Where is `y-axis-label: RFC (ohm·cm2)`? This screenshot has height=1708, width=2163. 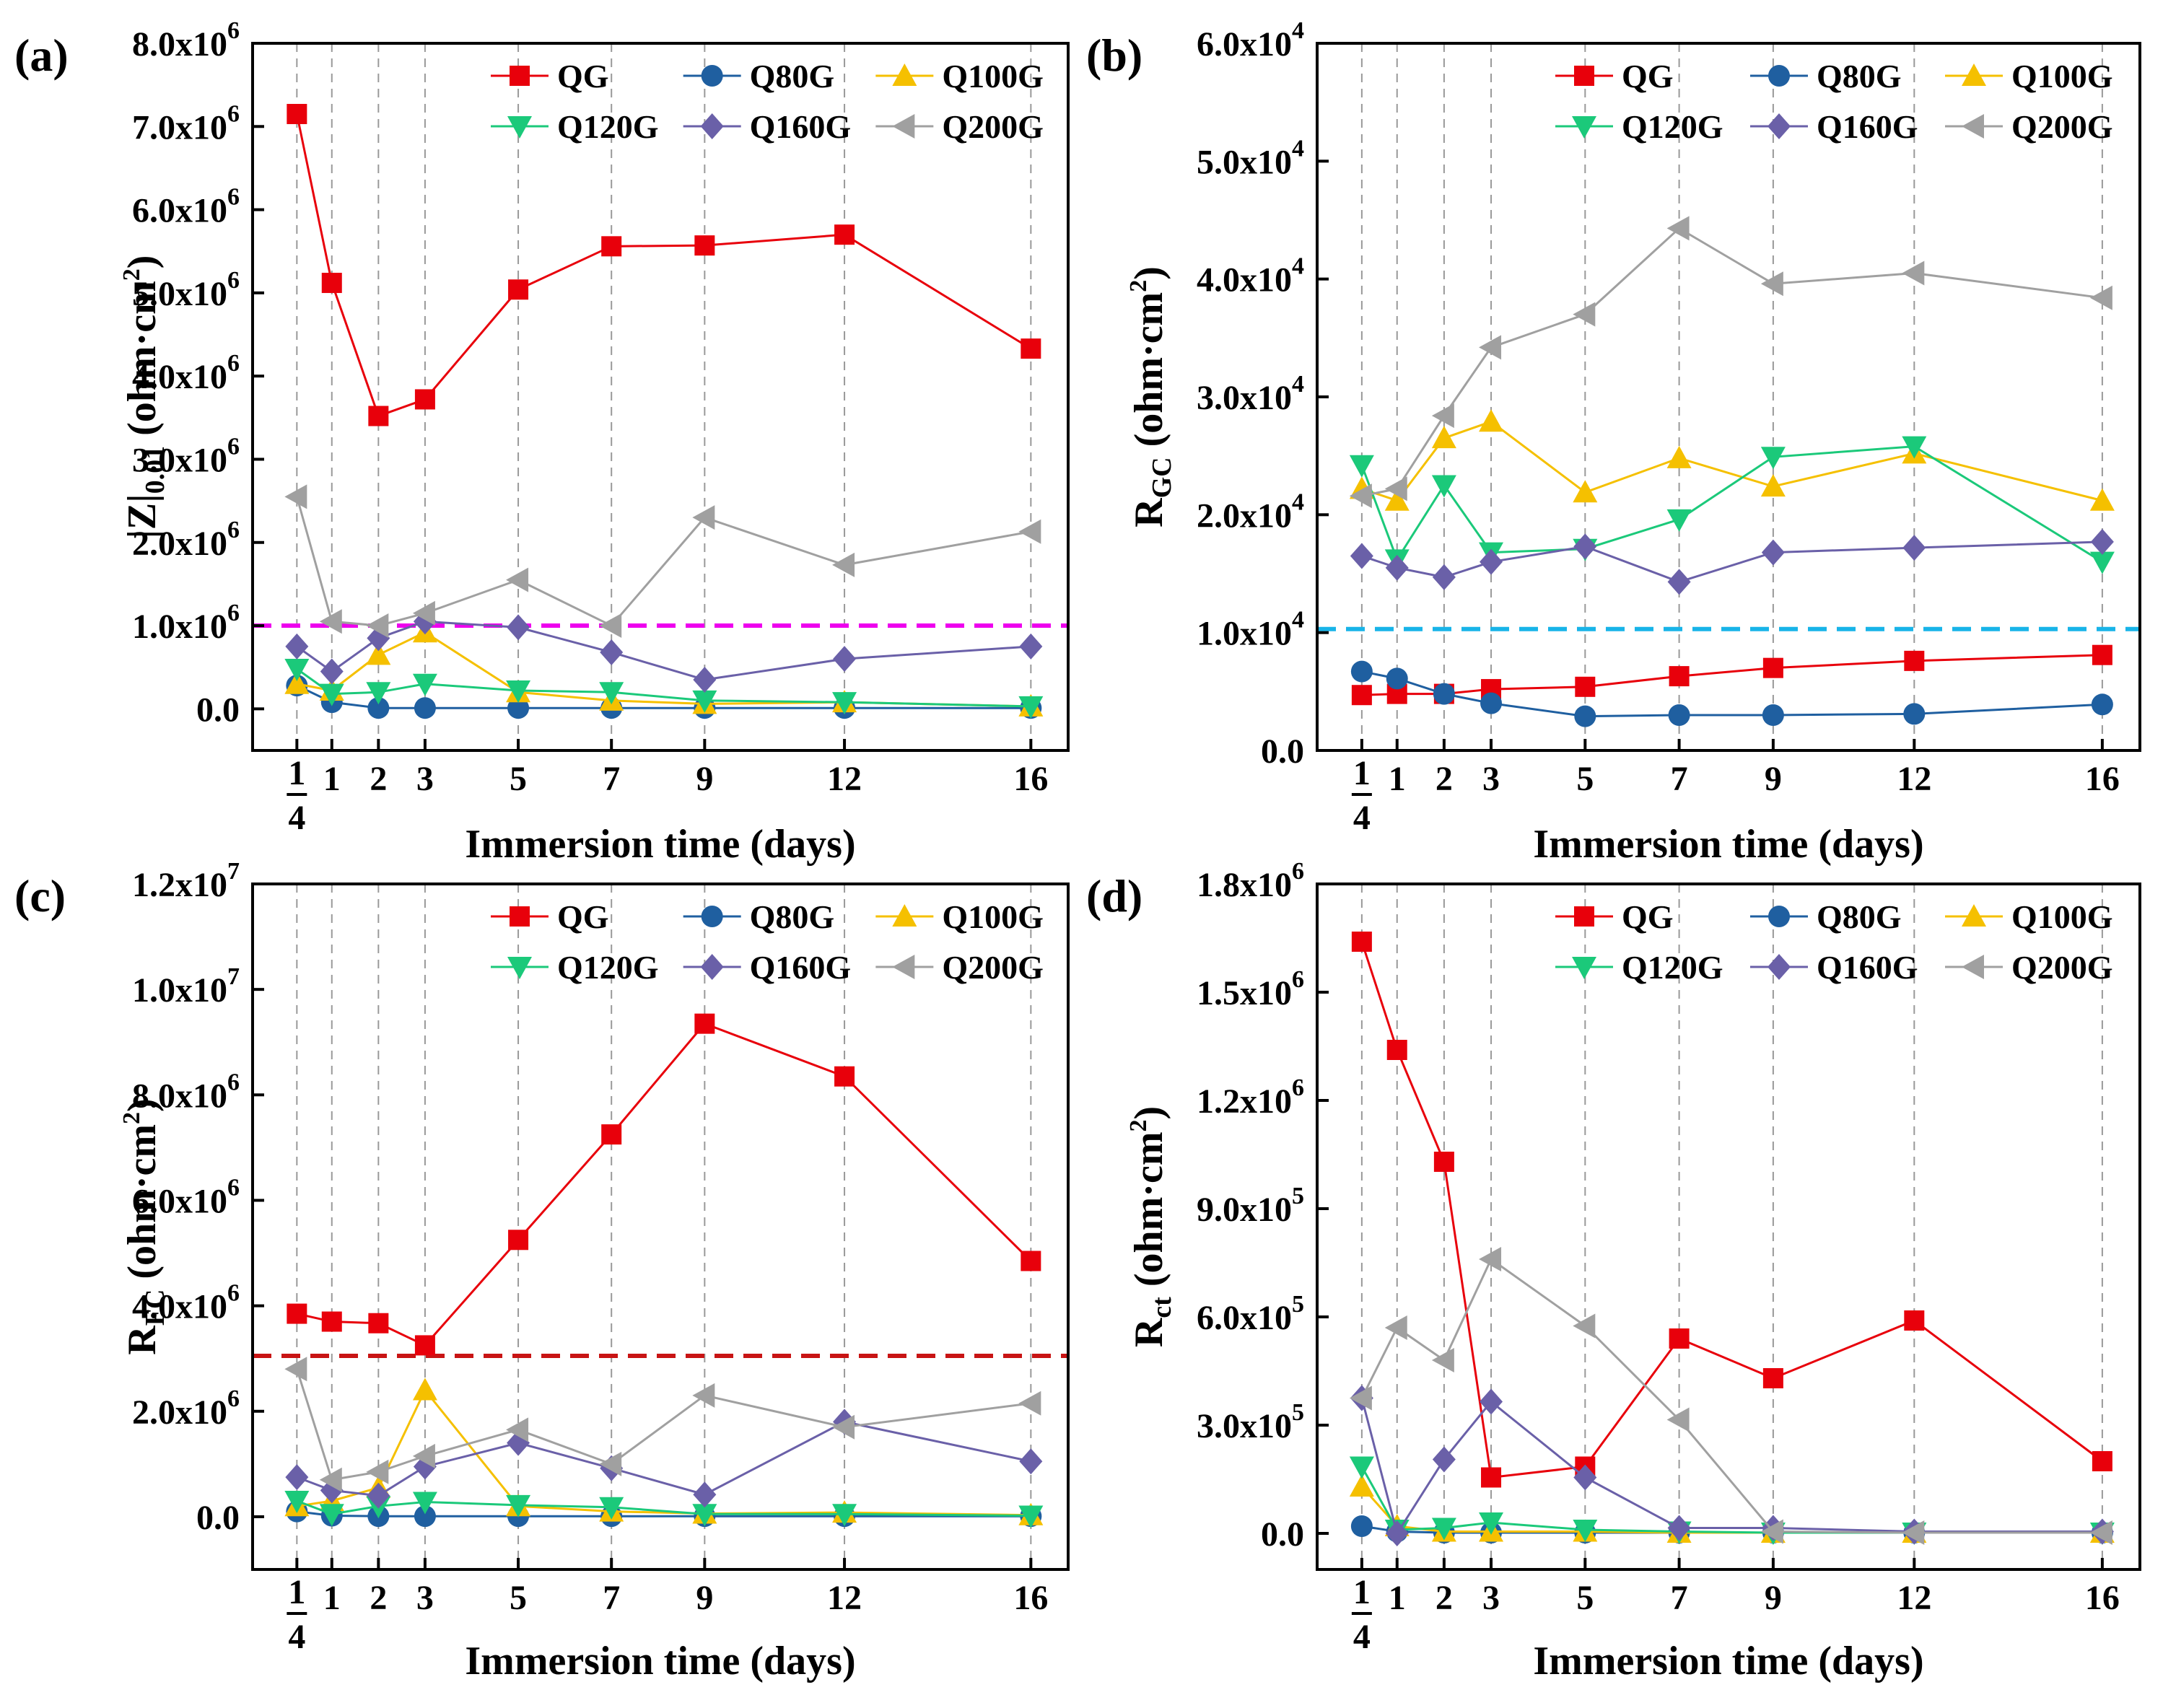 y-axis-label: RFC (ohm·cm2) is located at coordinates (144, 1226).